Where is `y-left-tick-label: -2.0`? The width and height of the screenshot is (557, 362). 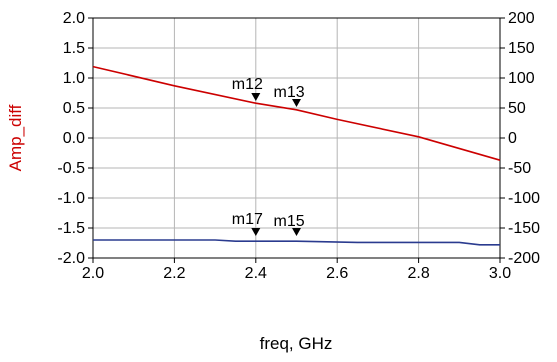 y-left-tick-label: -2.0 is located at coordinates (71, 258).